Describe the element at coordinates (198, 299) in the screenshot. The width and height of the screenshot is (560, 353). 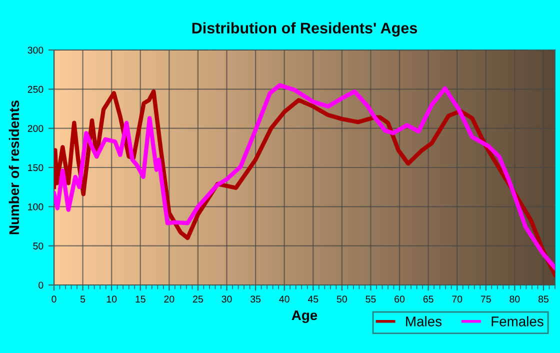
I see `x-tick-label: 25` at that location.